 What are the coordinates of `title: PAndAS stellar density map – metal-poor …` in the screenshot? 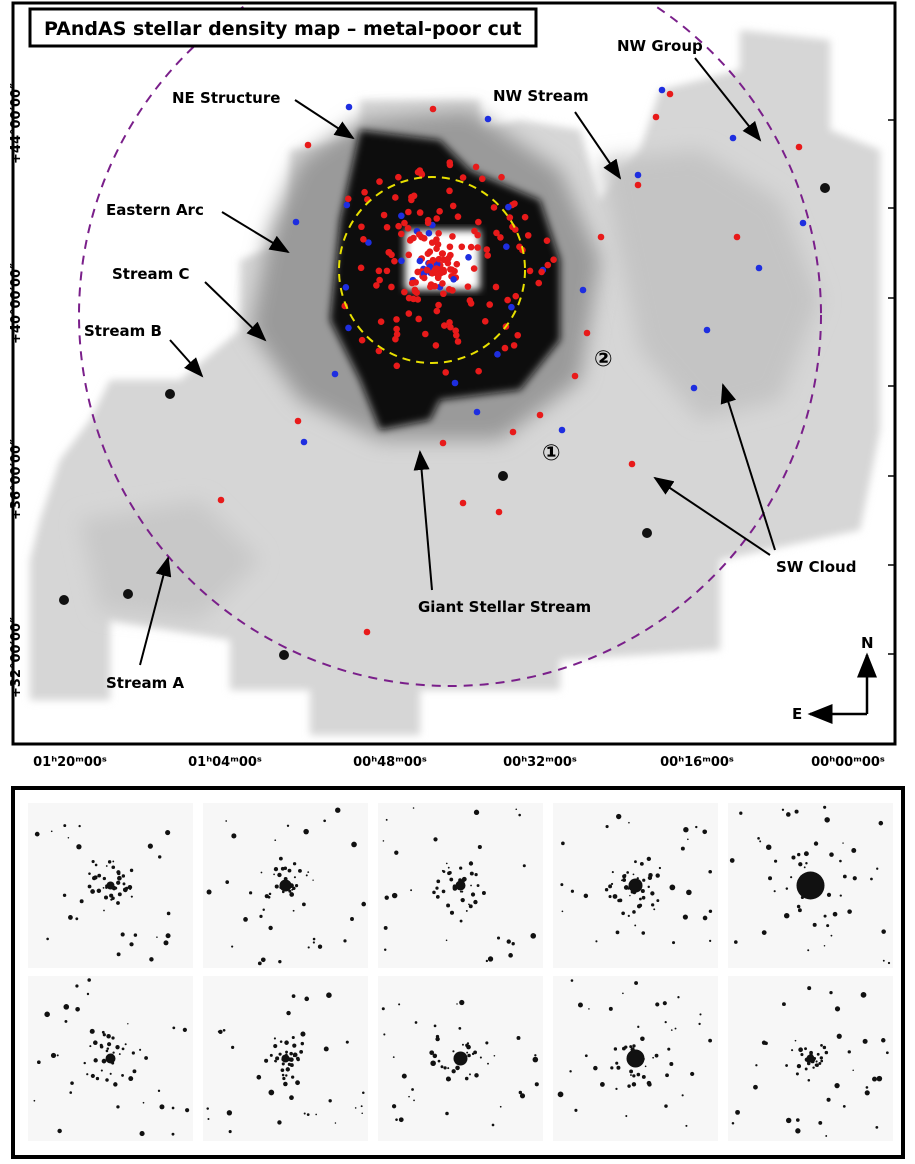 It's located at (283, 29).